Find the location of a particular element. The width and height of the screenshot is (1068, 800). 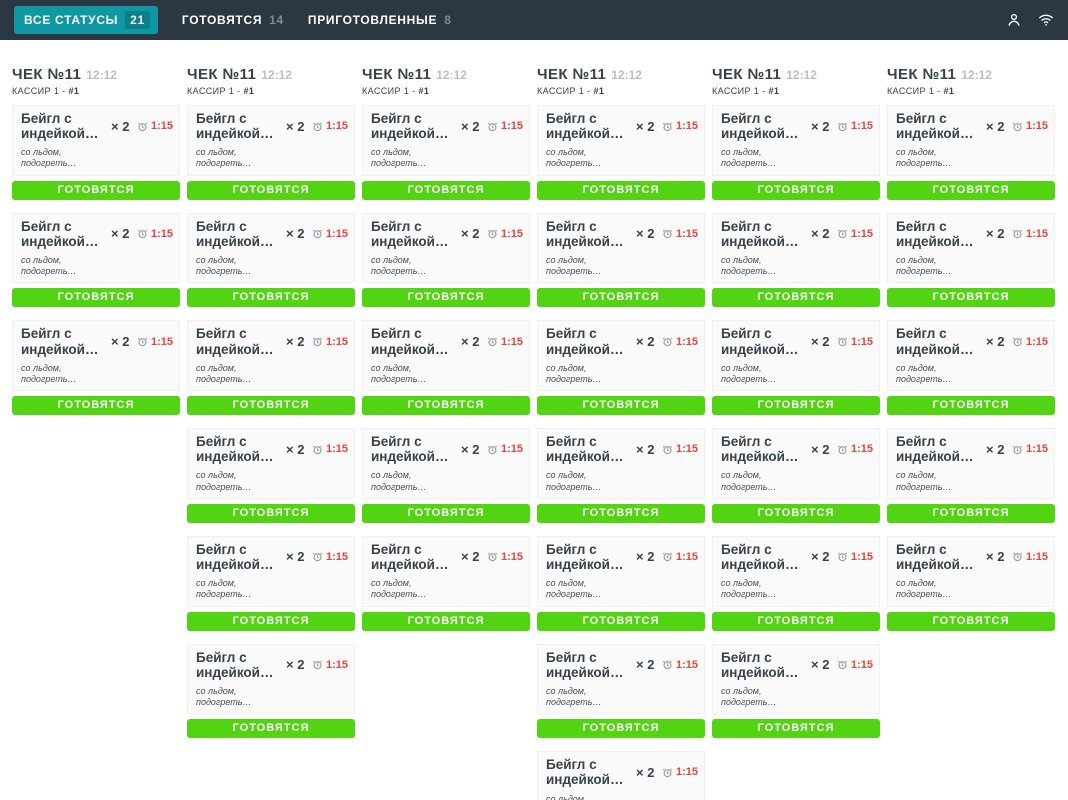

check-header: ЧЕК №11 12:12 КАССИР 1 - #1 is located at coordinates (621, 81).